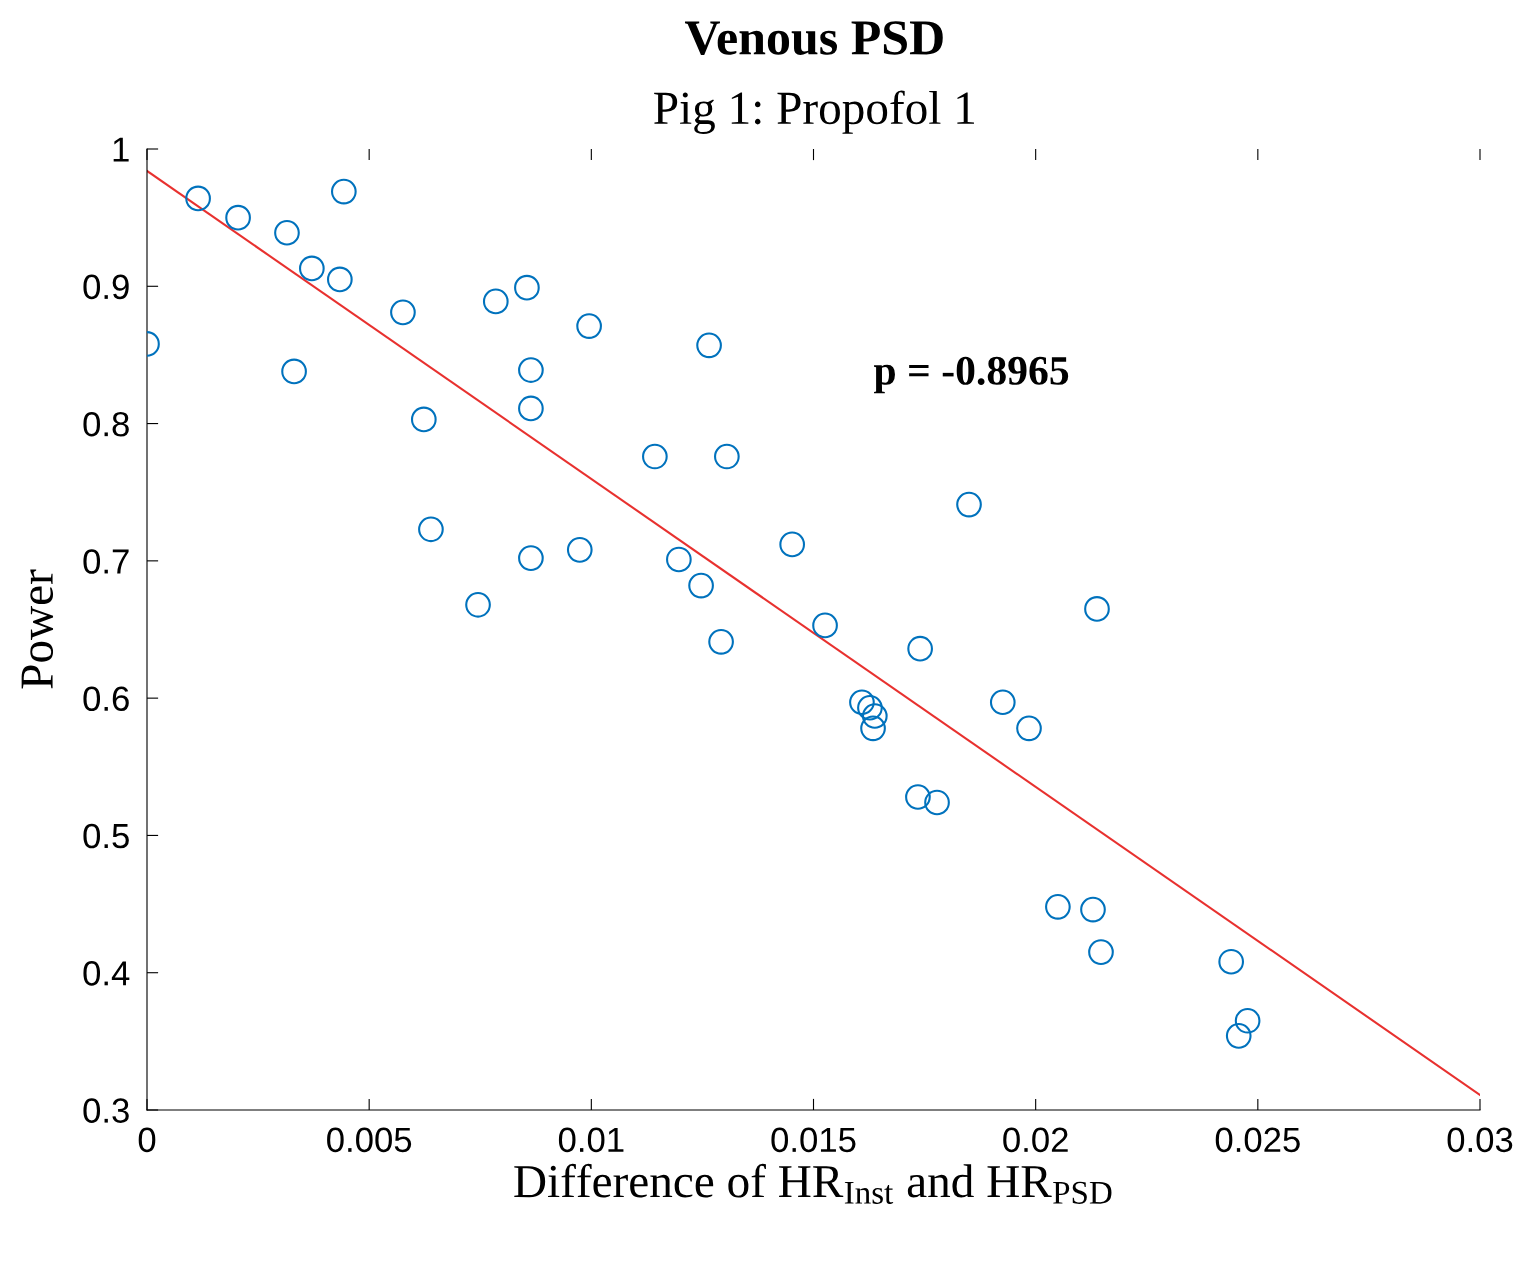 The height and width of the screenshot is (1263, 1523). What do you see at coordinates (121, 149) in the screenshot?
I see `y-tick-label: 1` at bounding box center [121, 149].